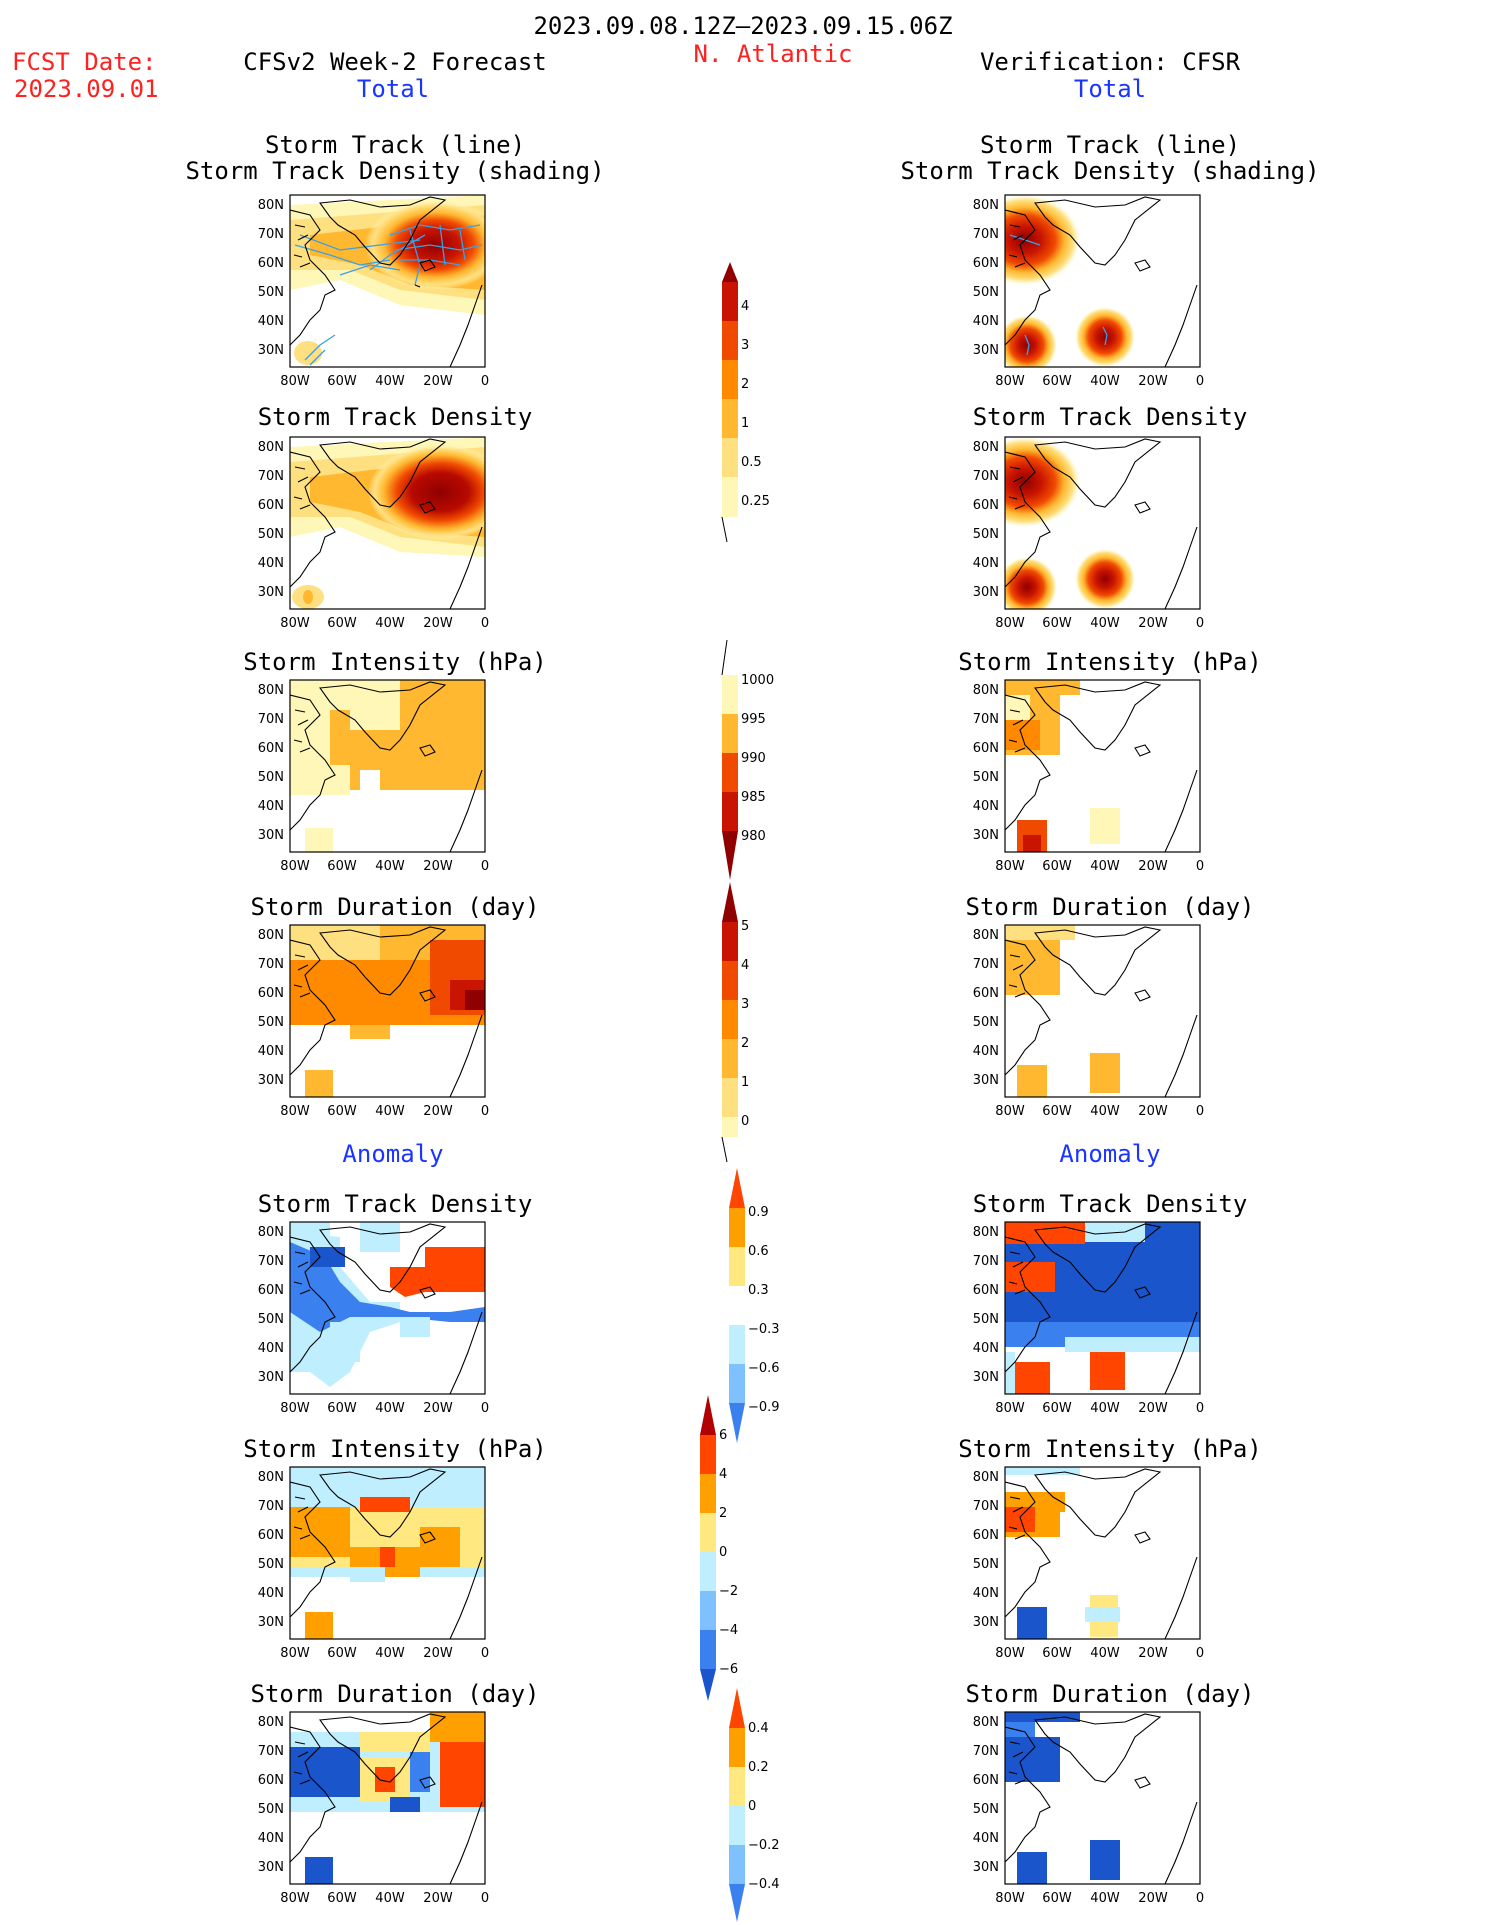 This screenshot has height=1925, width=1487. I want to click on colorbar-intensity-anomaly: 6 4 2 0 −2 −4 −6, so click(719, 1548).